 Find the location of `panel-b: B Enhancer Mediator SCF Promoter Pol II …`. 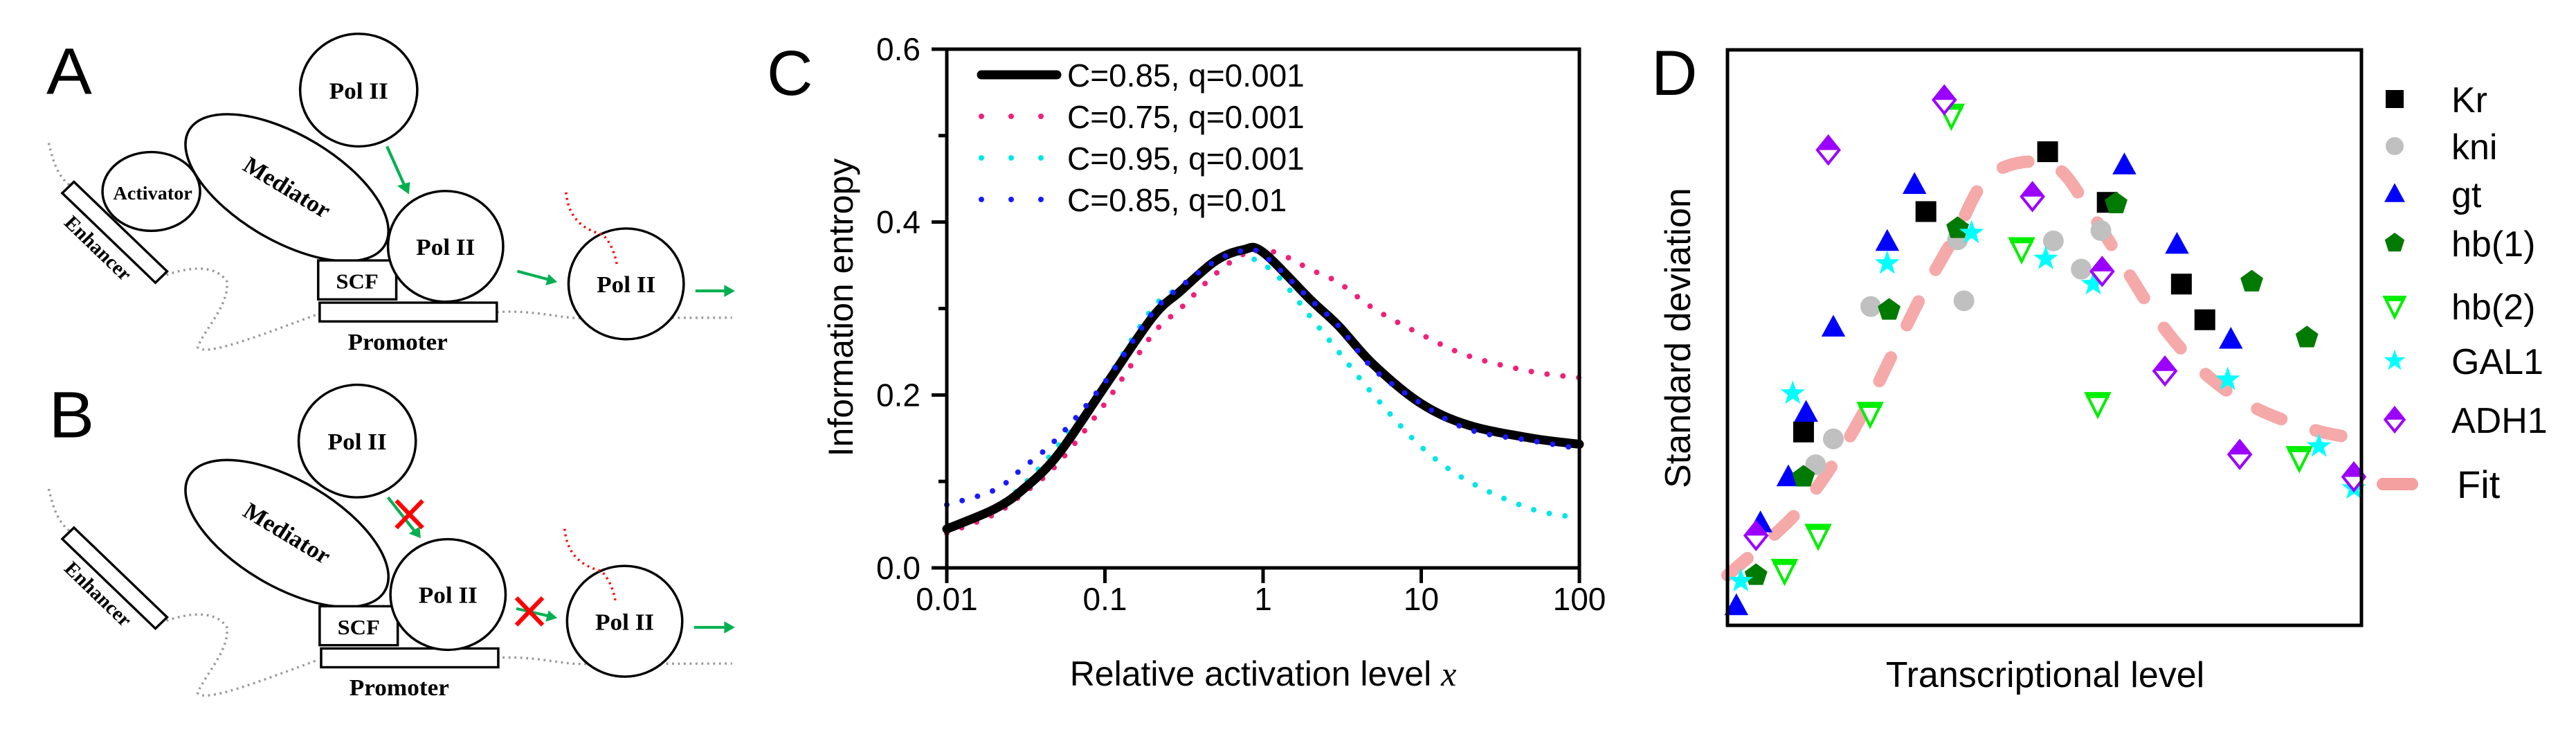

panel-b: B Enhancer Mediator SCF Promoter Pol II … is located at coordinates (391, 539).